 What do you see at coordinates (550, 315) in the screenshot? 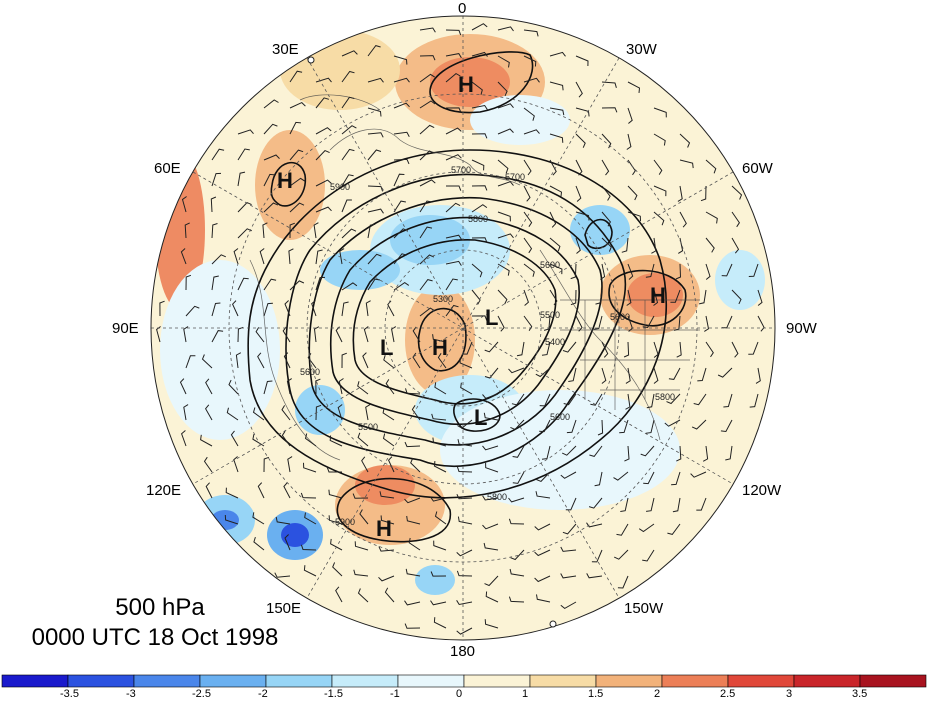
I see `contour-label: 5500` at bounding box center [550, 315].